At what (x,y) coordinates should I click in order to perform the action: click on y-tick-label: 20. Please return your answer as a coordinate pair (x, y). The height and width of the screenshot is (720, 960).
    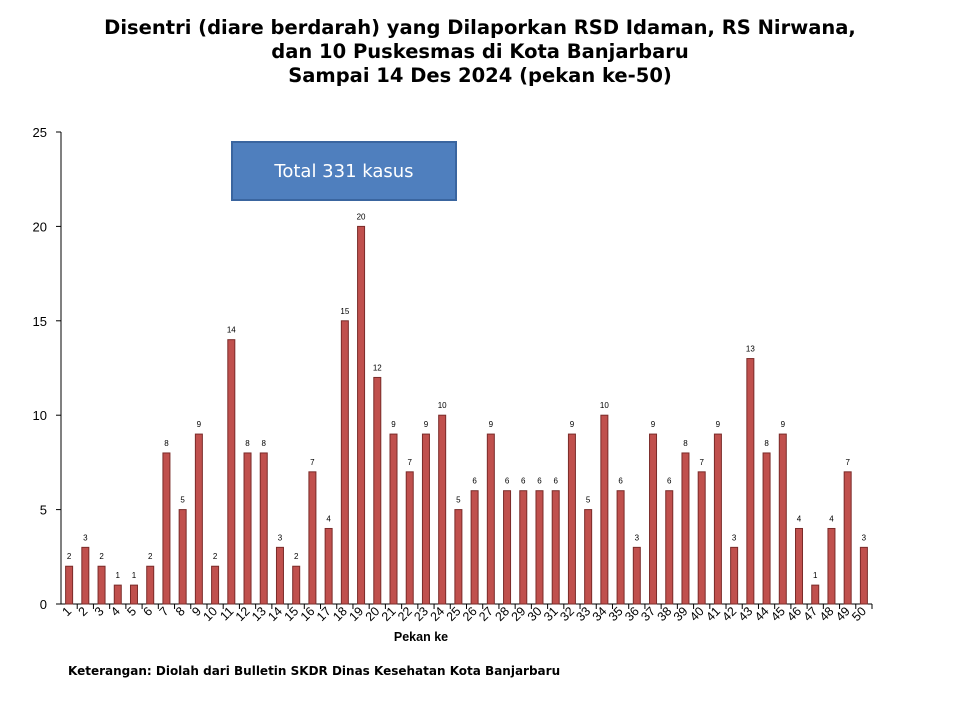
    Looking at the image, I should click on (40, 226).